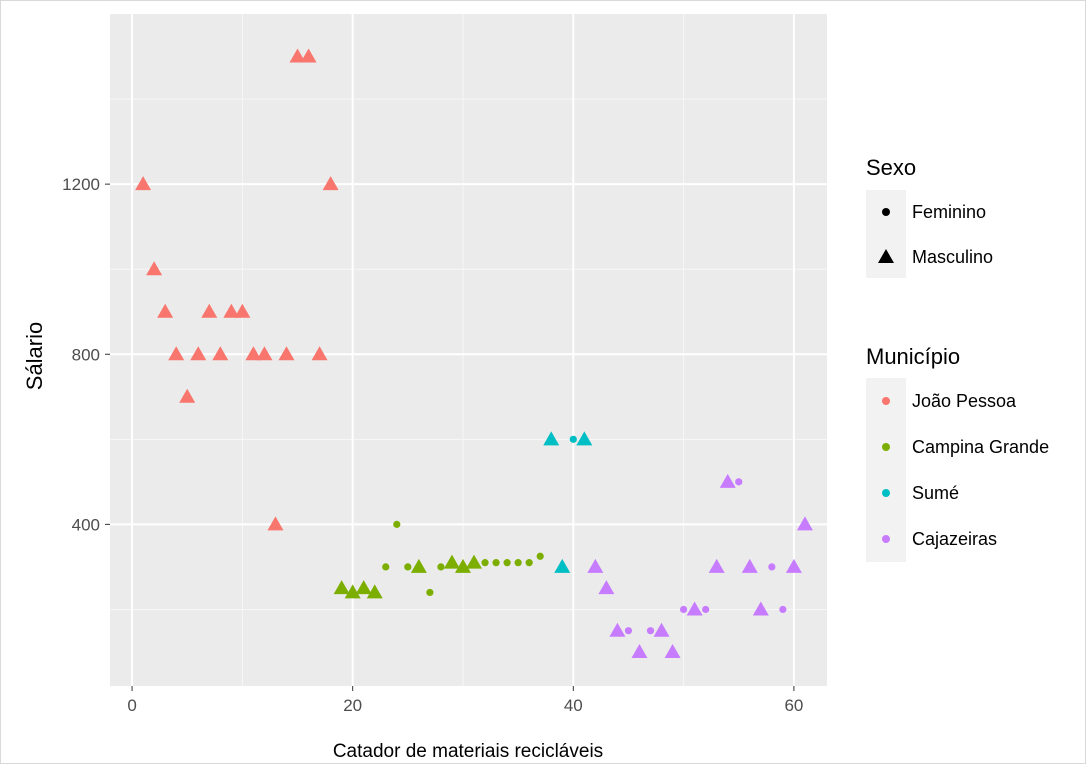 This screenshot has width=1086, height=764. What do you see at coordinates (954, 539) in the screenshot?
I see `legend-item-municipio: Cajazeiras` at bounding box center [954, 539].